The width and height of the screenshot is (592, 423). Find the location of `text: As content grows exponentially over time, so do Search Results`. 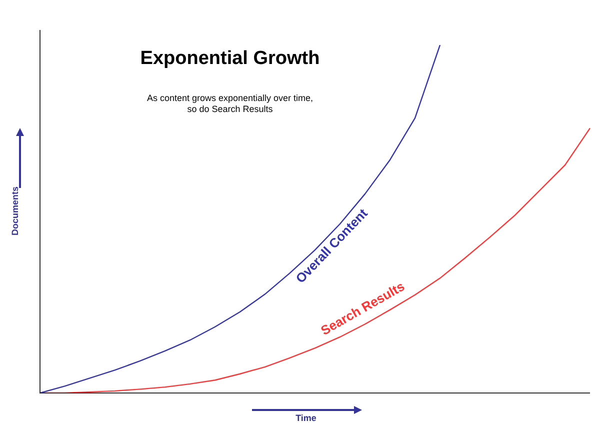

text: As content grows exponentially over time, so do Search Results is located at coordinates (230, 104).